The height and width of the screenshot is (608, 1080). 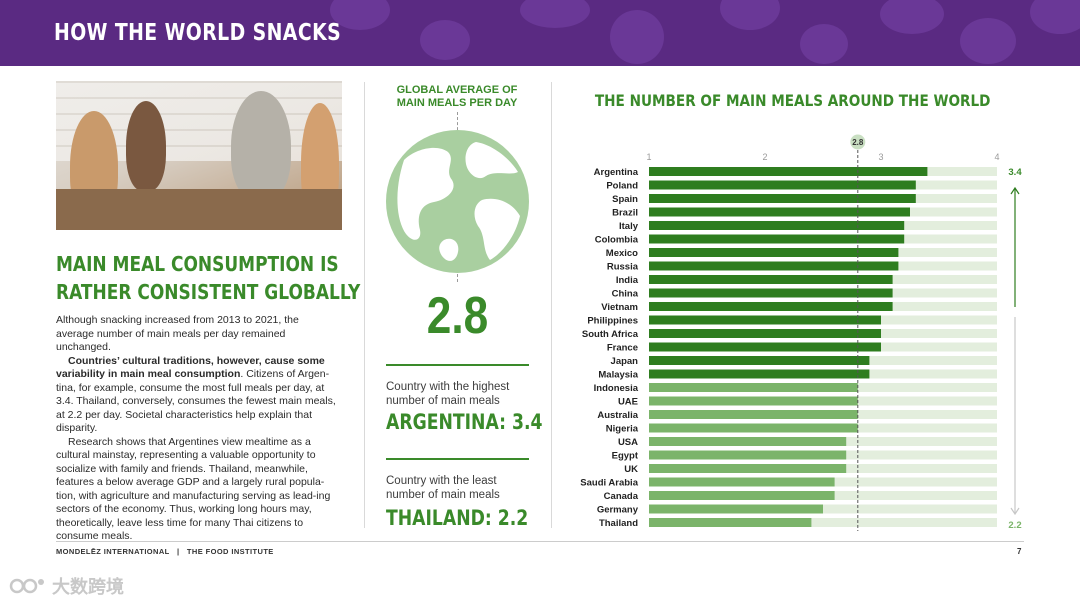 What do you see at coordinates (622, 253) in the screenshot?
I see `category-label: Mexico` at bounding box center [622, 253].